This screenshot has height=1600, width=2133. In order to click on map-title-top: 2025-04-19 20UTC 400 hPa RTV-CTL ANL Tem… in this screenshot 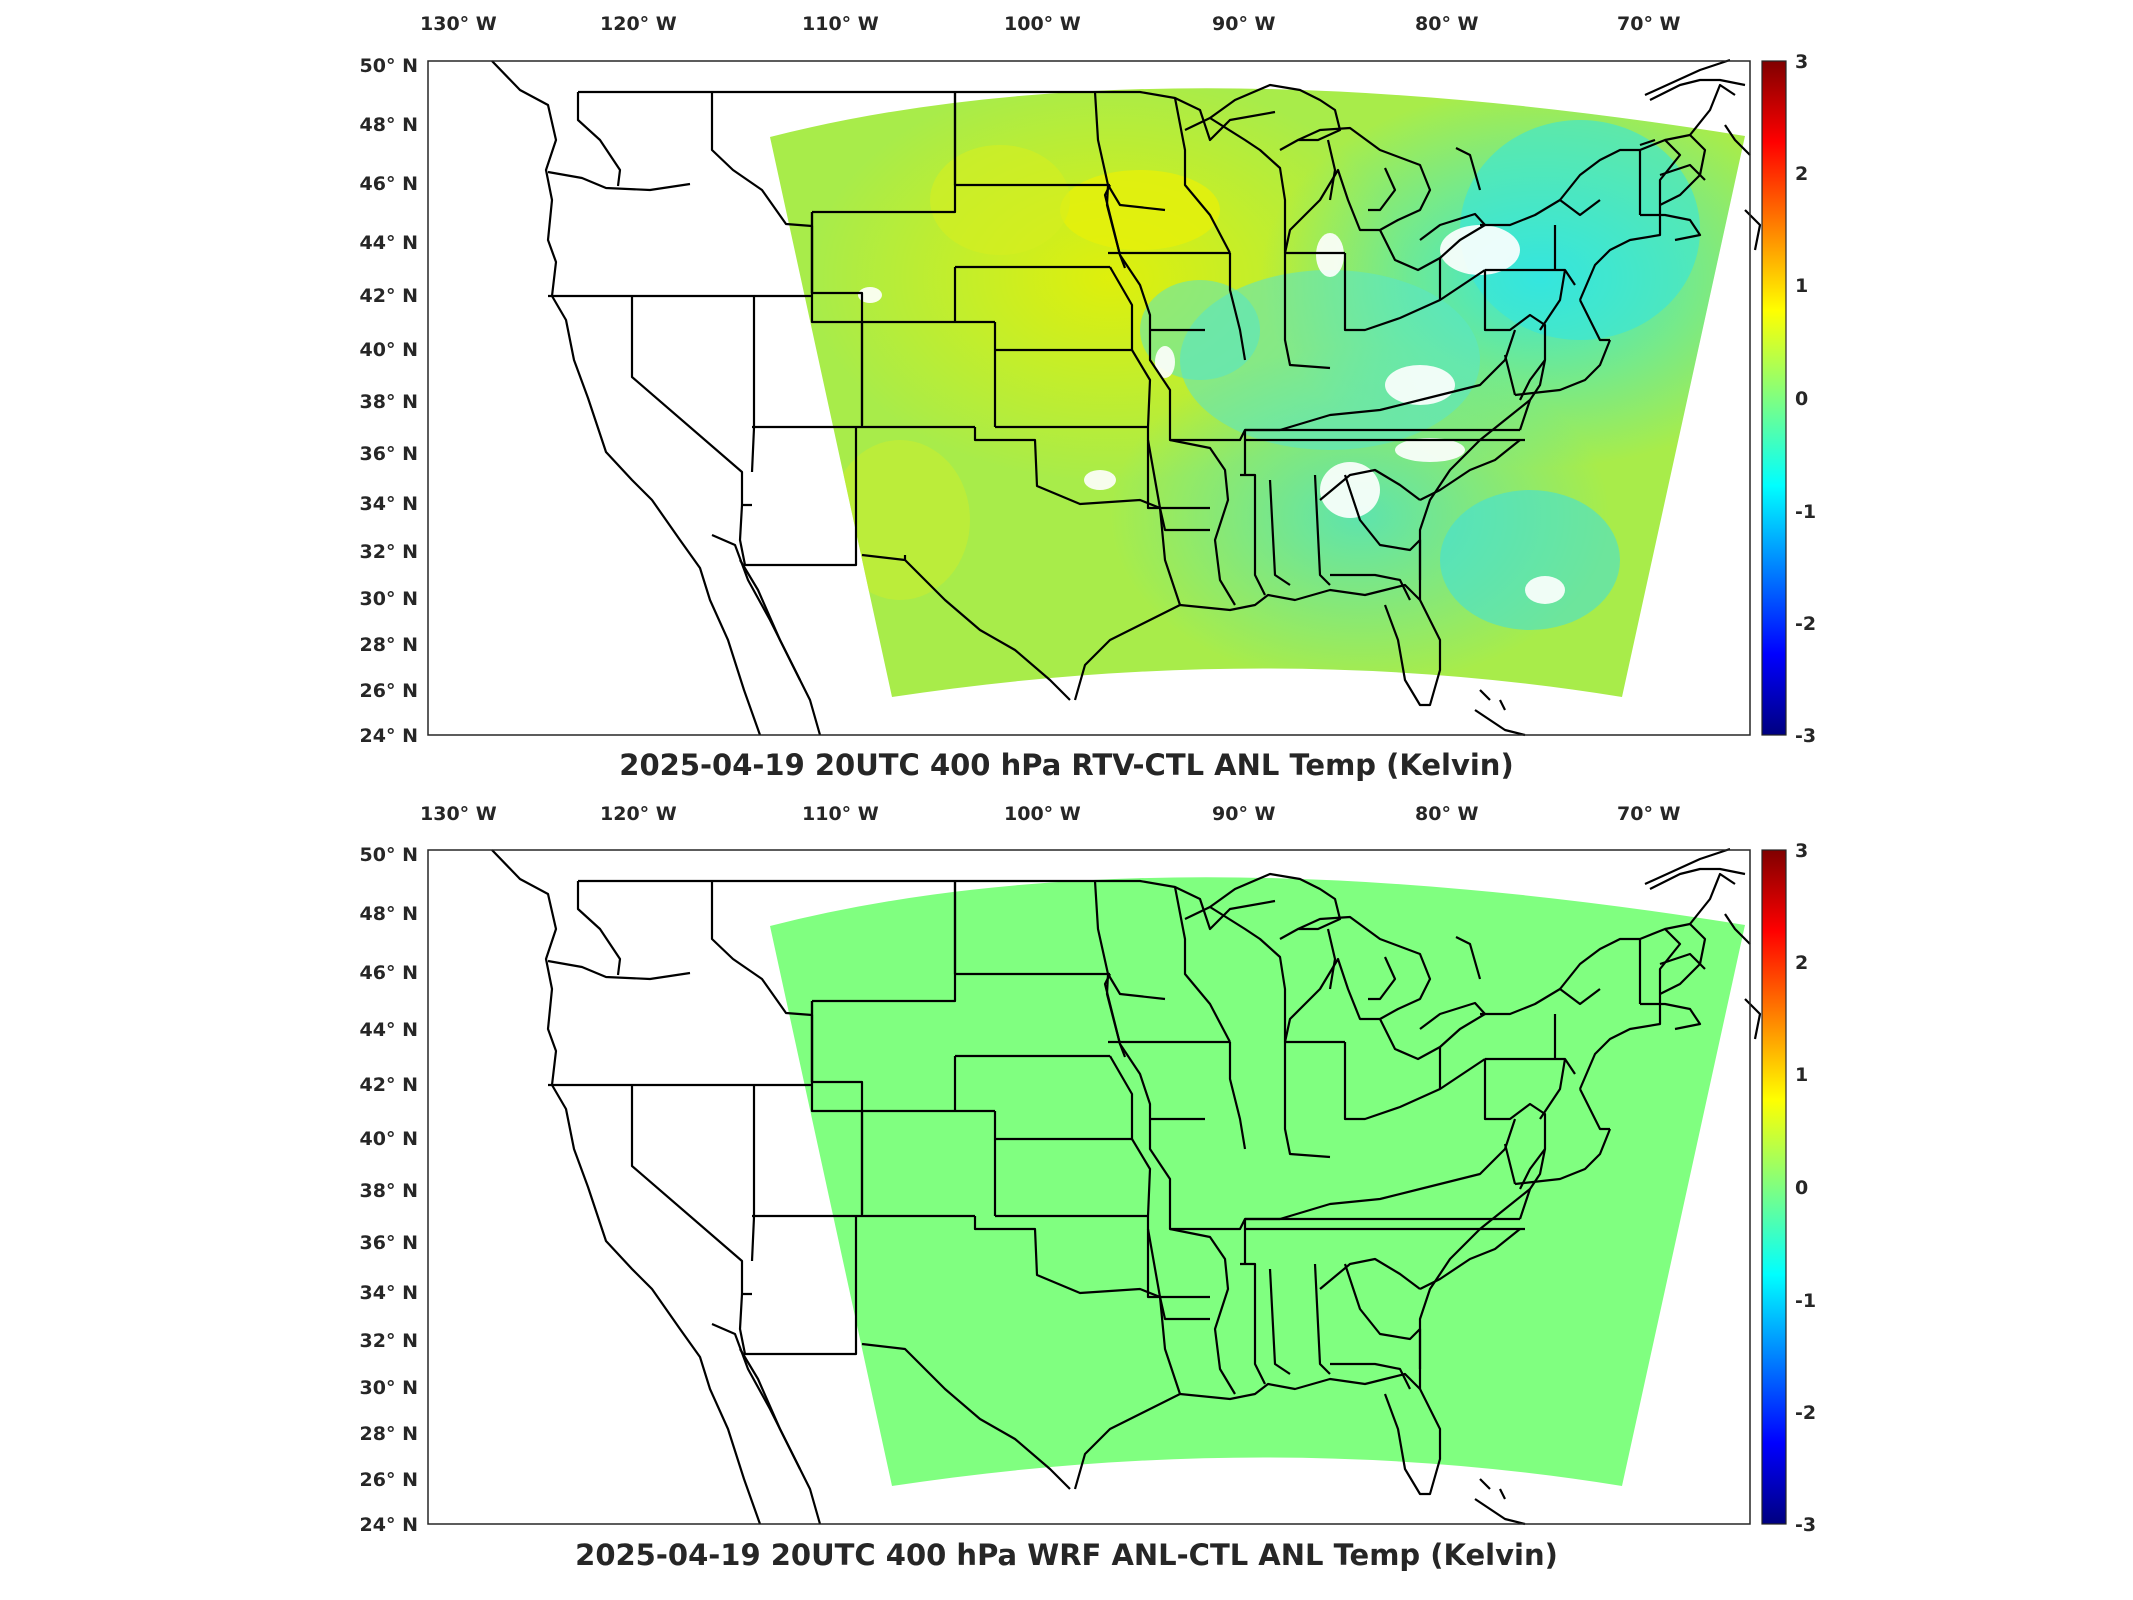, I will do `click(1066, 765)`.